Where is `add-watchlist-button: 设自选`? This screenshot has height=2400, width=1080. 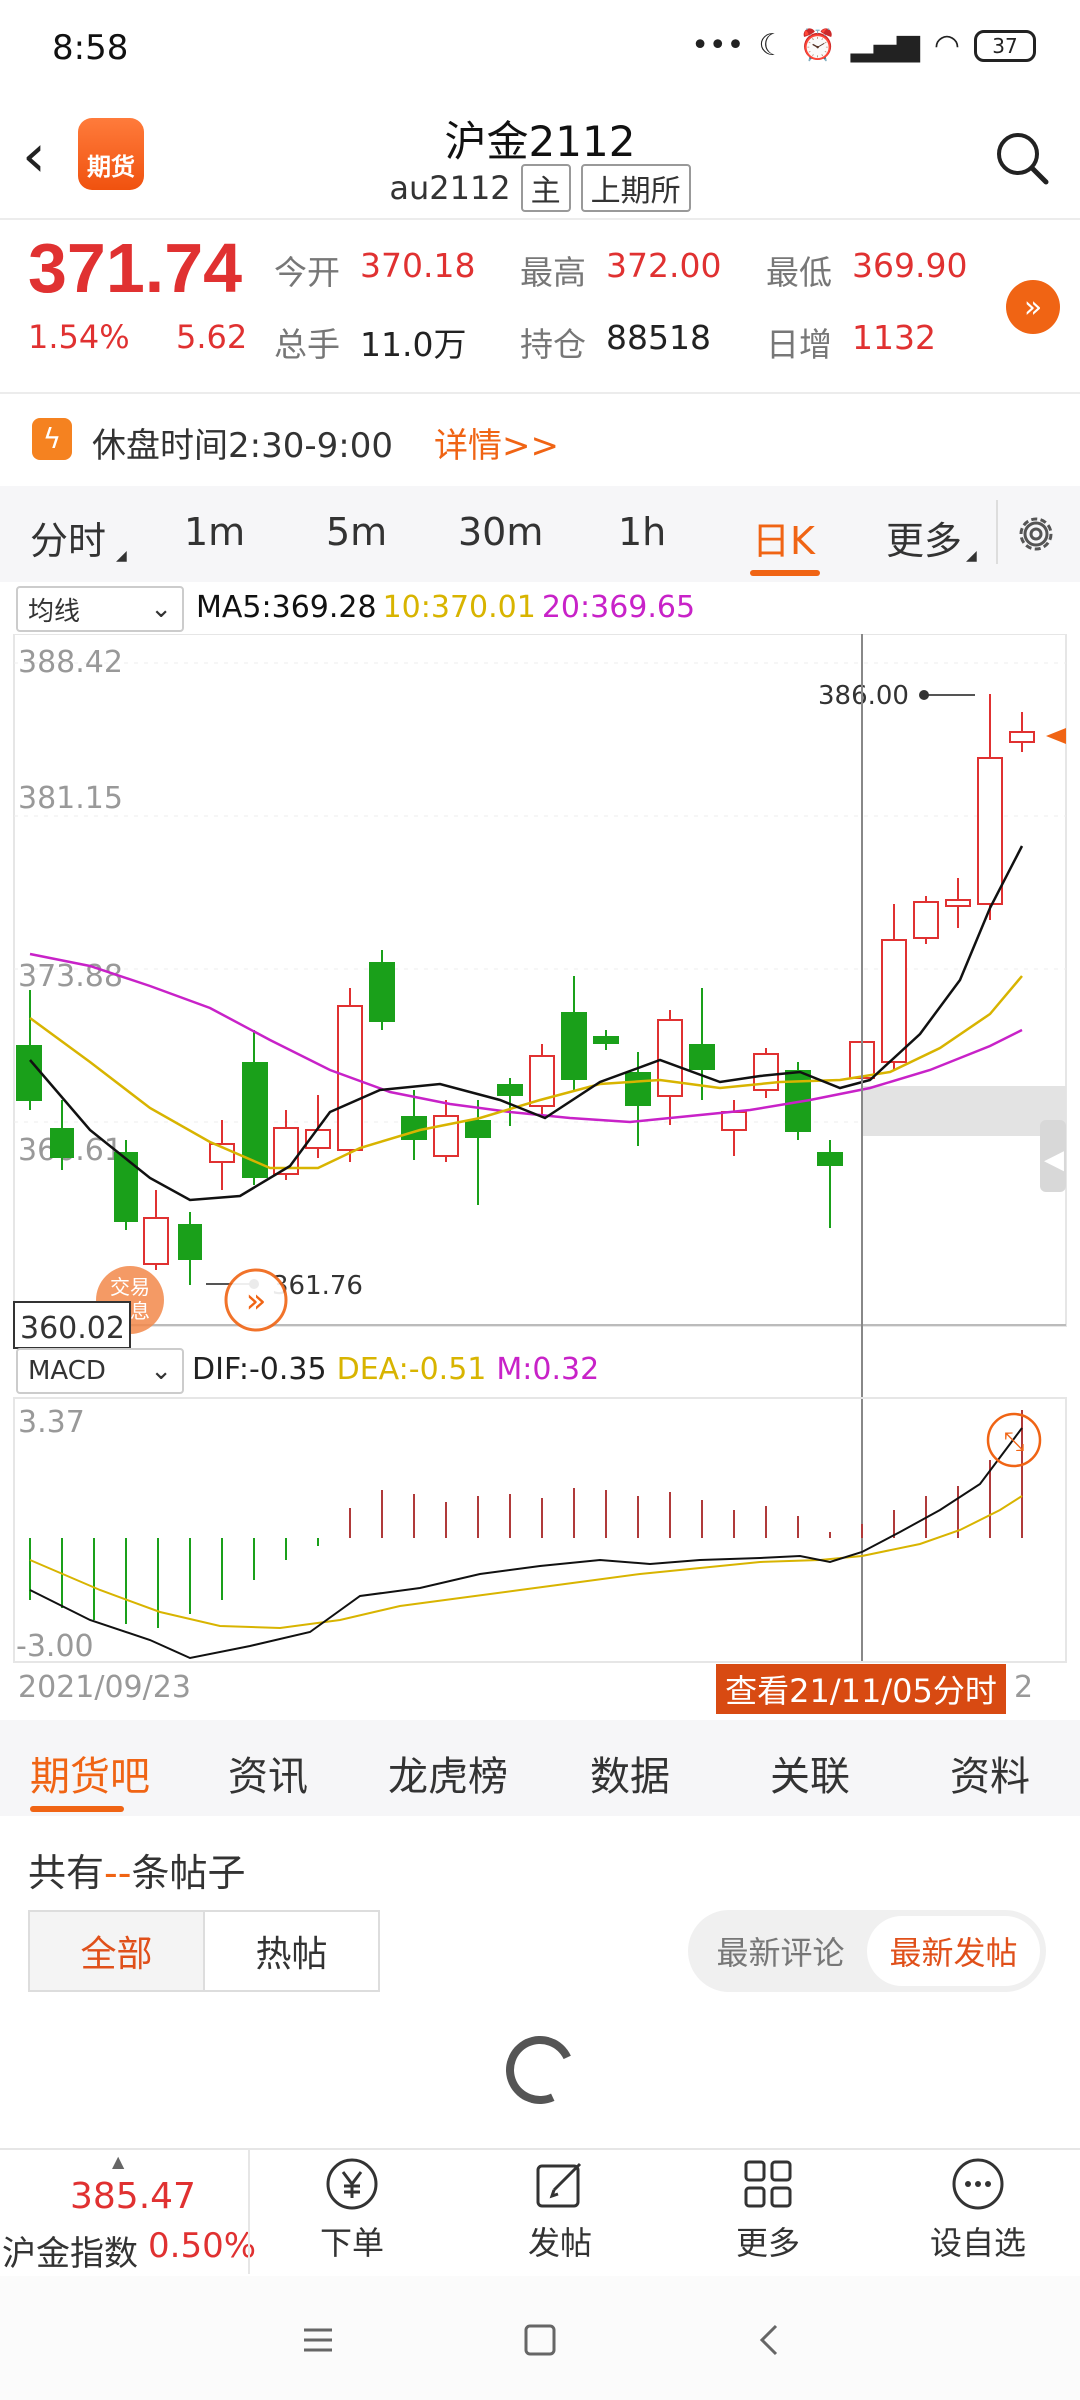
add-watchlist-button: 设自选 is located at coordinates (978, 2210).